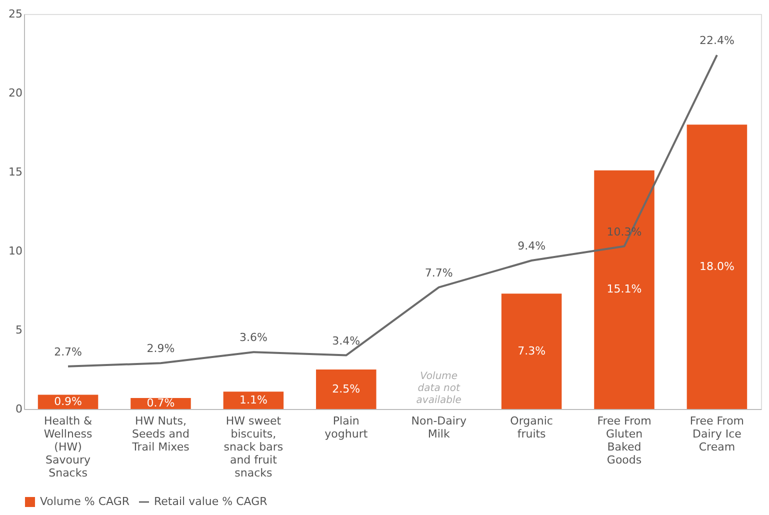 This screenshot has width=769, height=515. I want to click on annotation: Volume data not available, so click(439, 388).